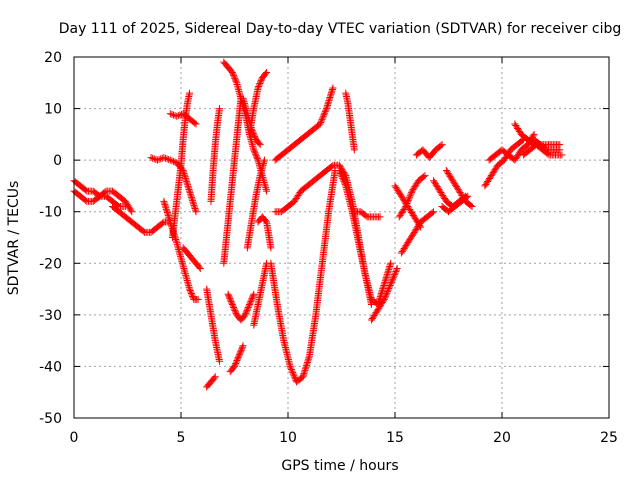 The height and width of the screenshot is (480, 640). Describe the element at coordinates (215, 155) in the screenshot. I see `series-arc-j` at that location.